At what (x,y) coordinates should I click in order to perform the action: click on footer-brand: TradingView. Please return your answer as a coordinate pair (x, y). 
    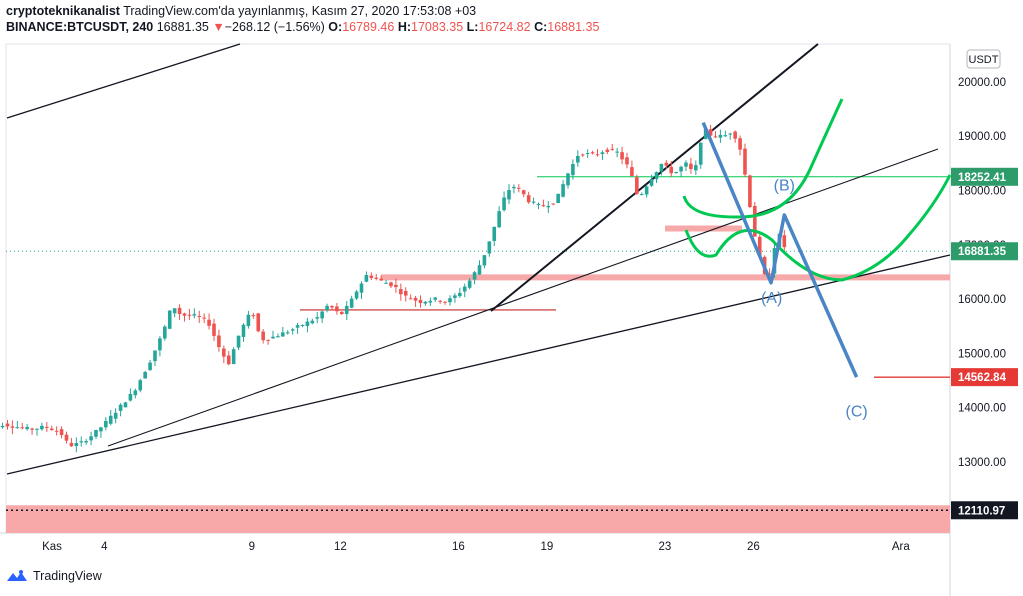
    Looking at the image, I should click on (67, 576).